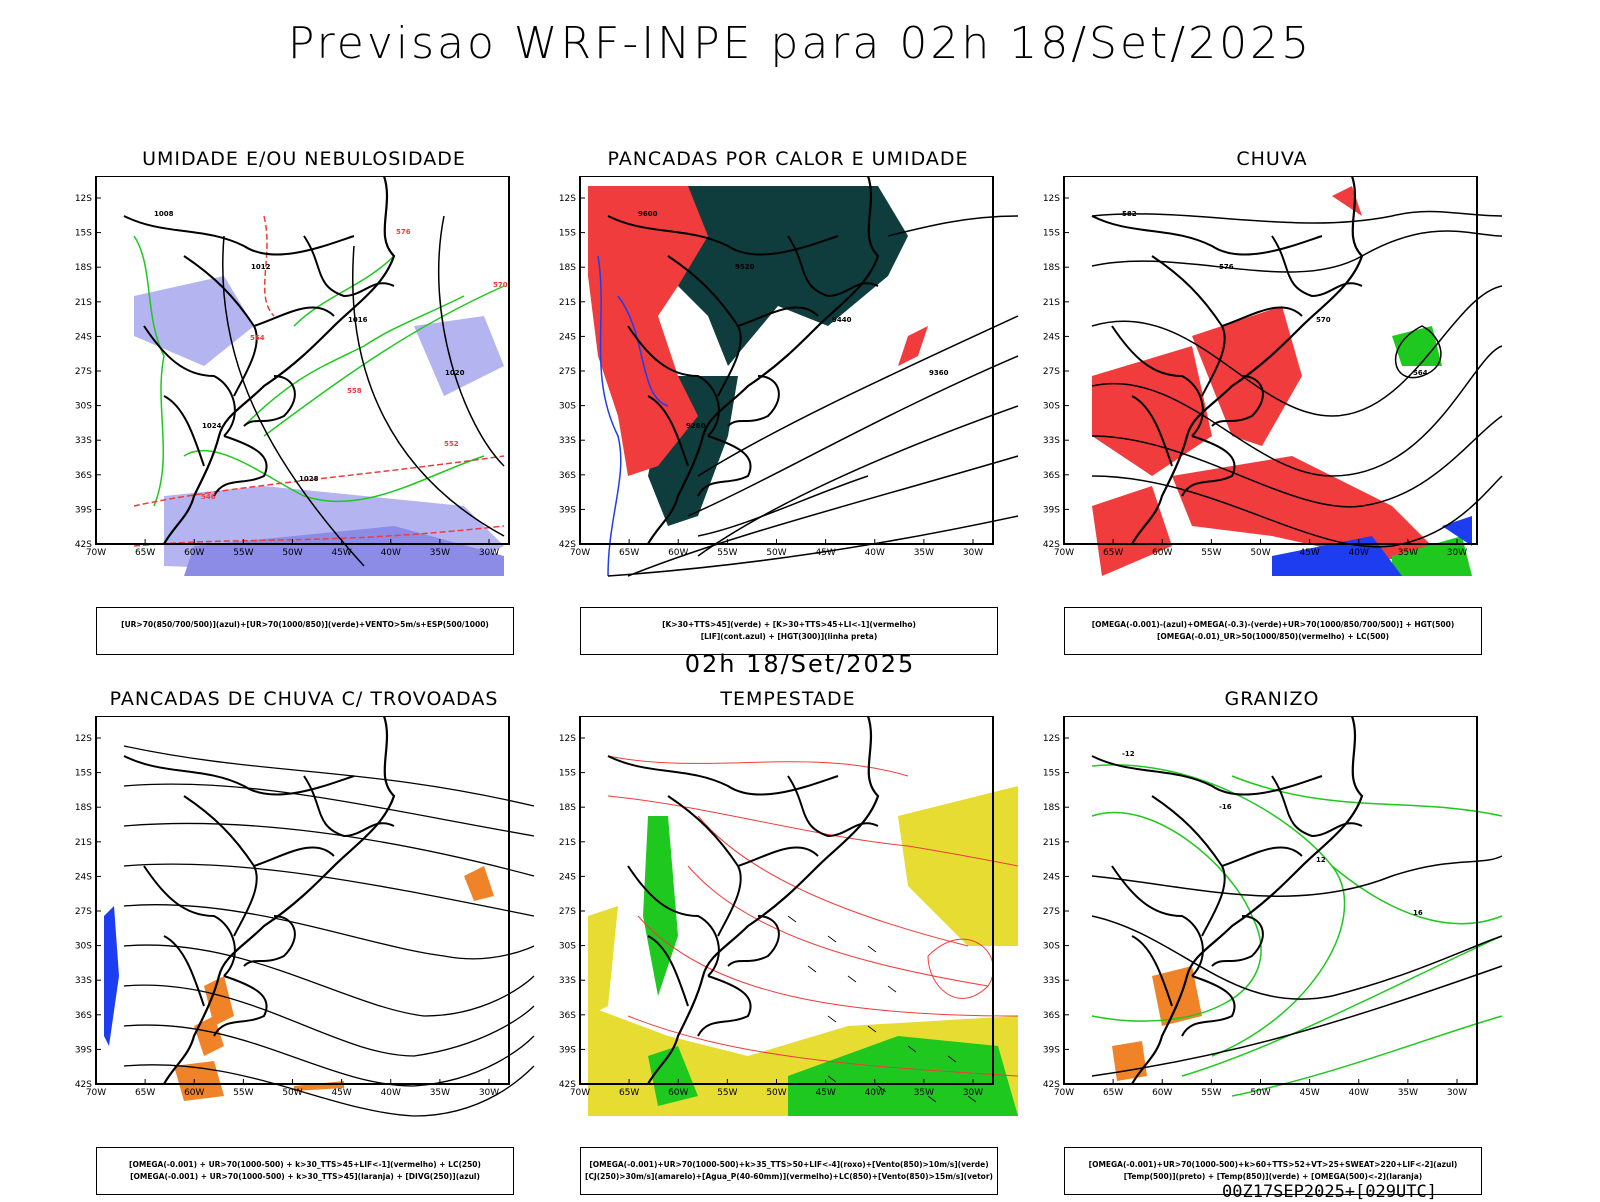 The height and width of the screenshot is (1202, 1600). I want to click on contour-label: 12, so click(1321, 860).